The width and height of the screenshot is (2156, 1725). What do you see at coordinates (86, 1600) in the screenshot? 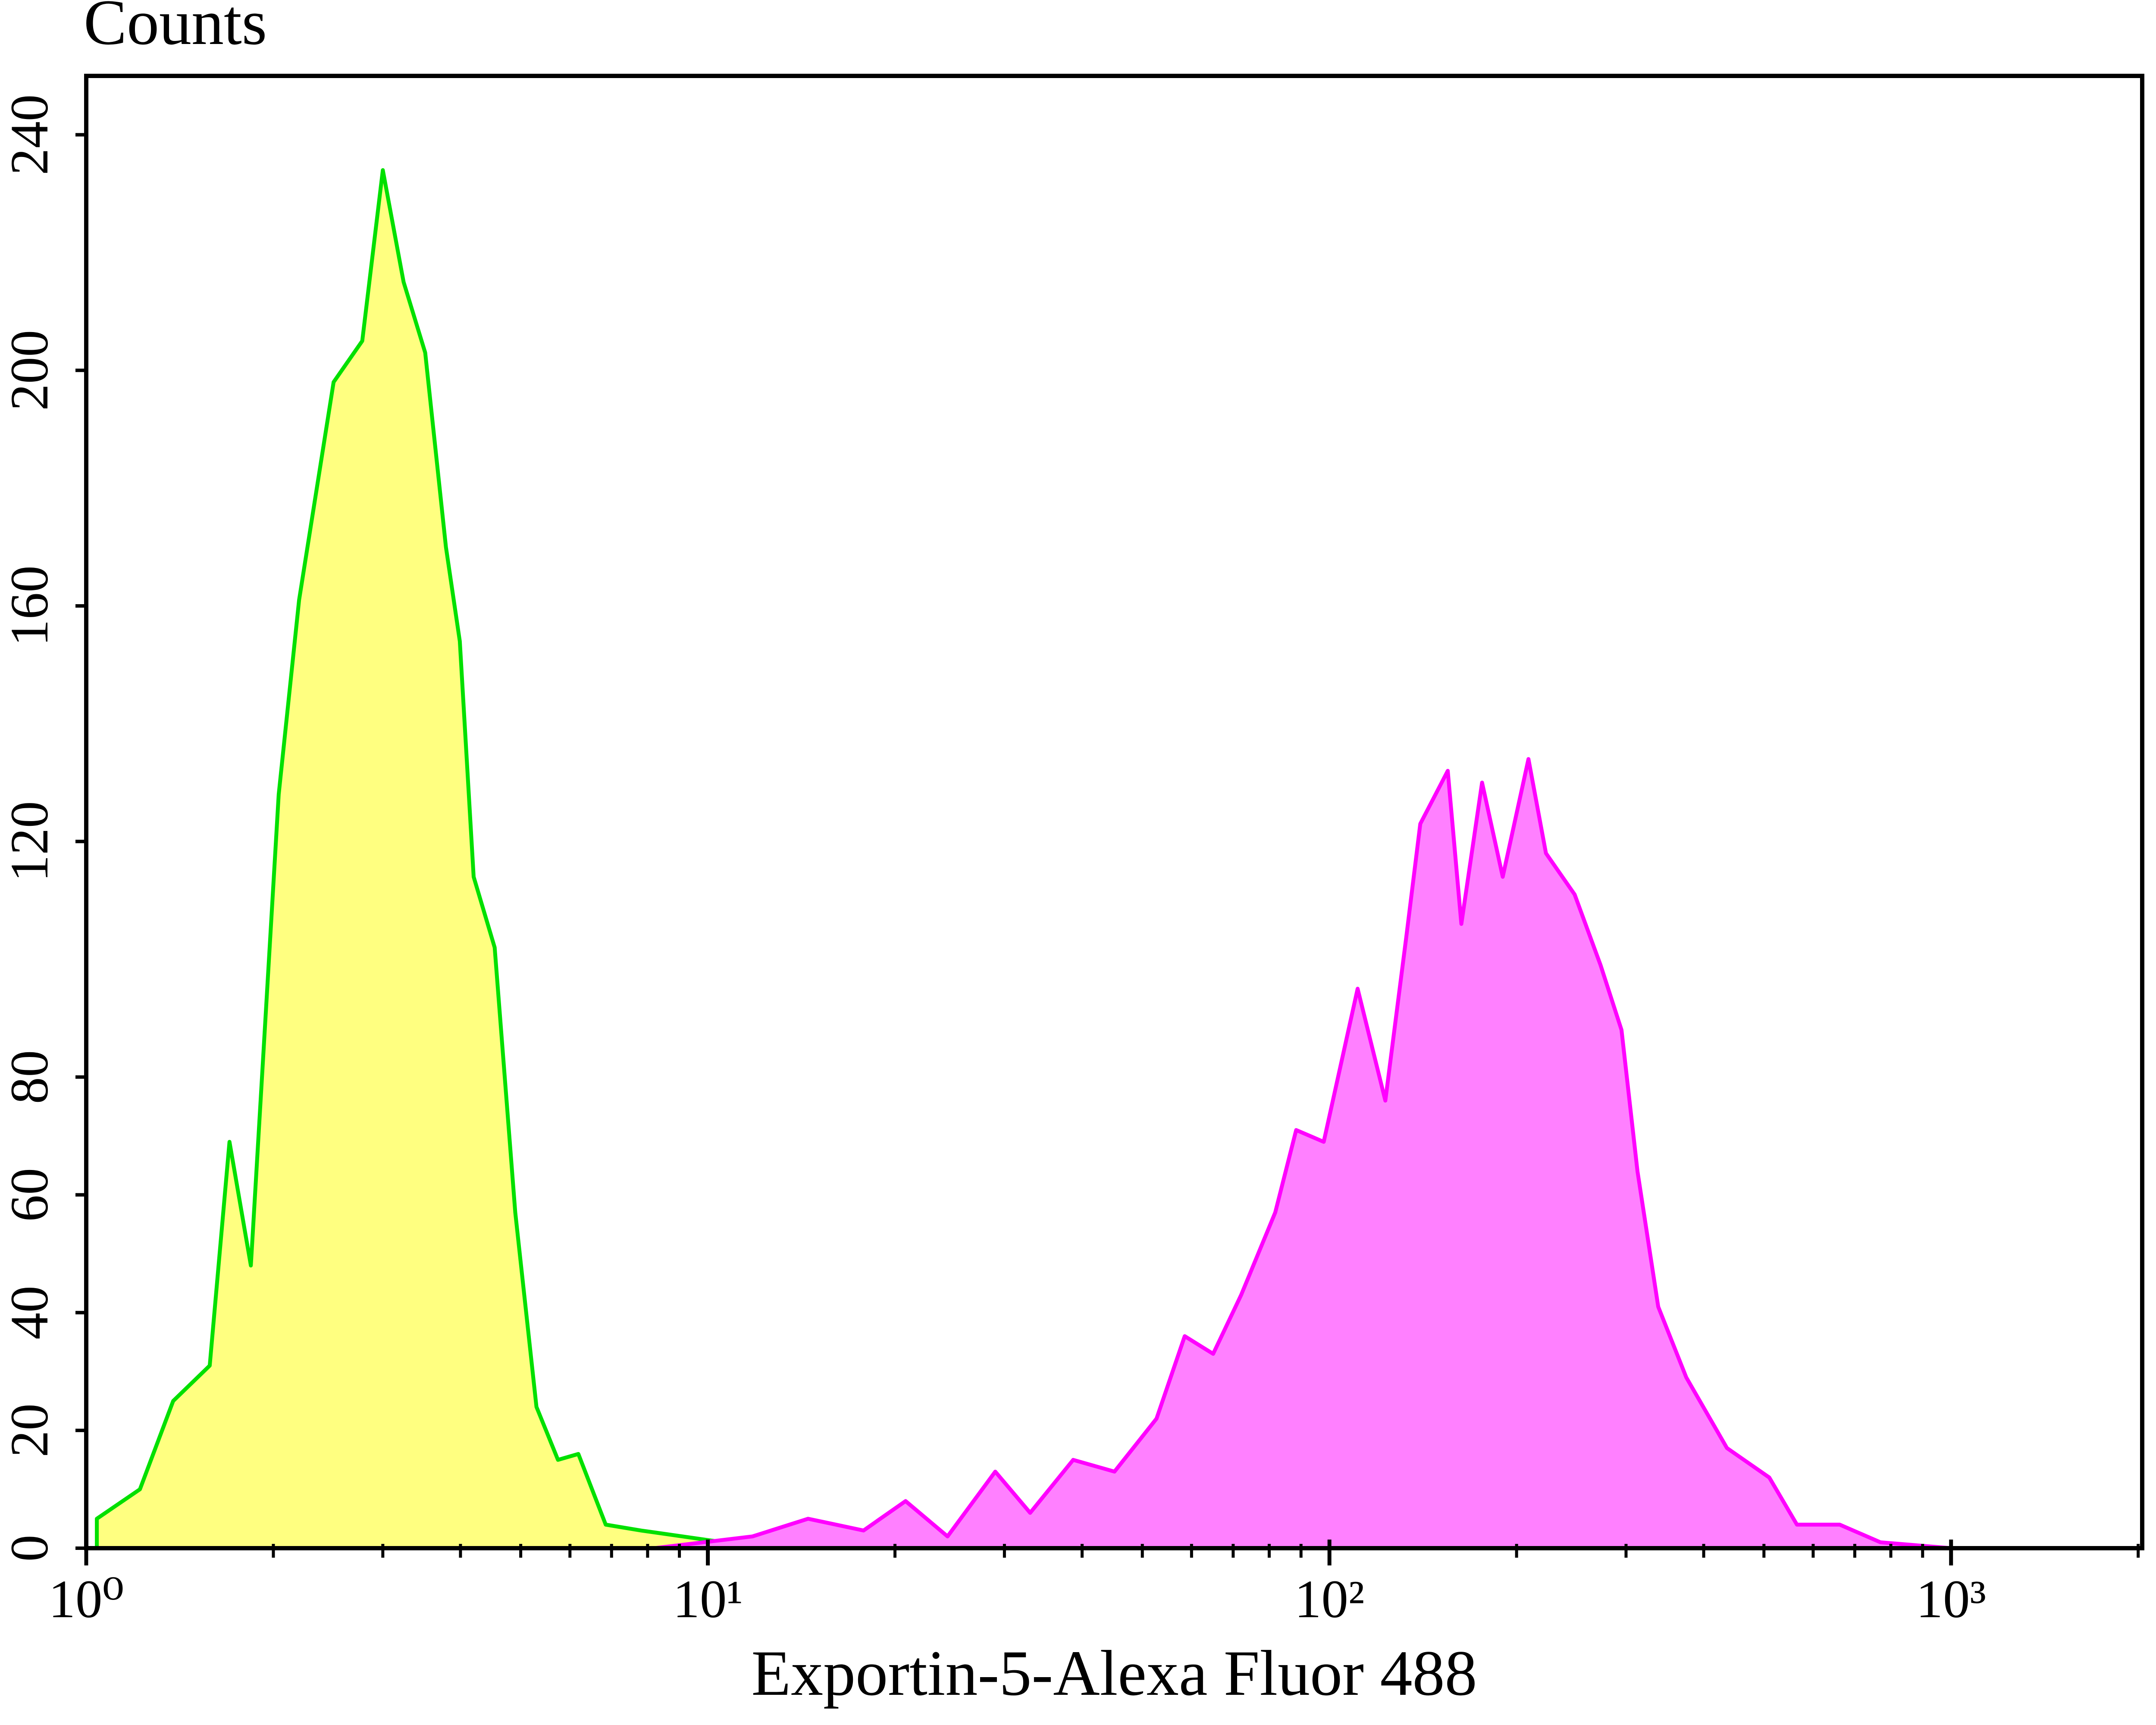
I see `x-tick-label: 10⁰` at bounding box center [86, 1600].